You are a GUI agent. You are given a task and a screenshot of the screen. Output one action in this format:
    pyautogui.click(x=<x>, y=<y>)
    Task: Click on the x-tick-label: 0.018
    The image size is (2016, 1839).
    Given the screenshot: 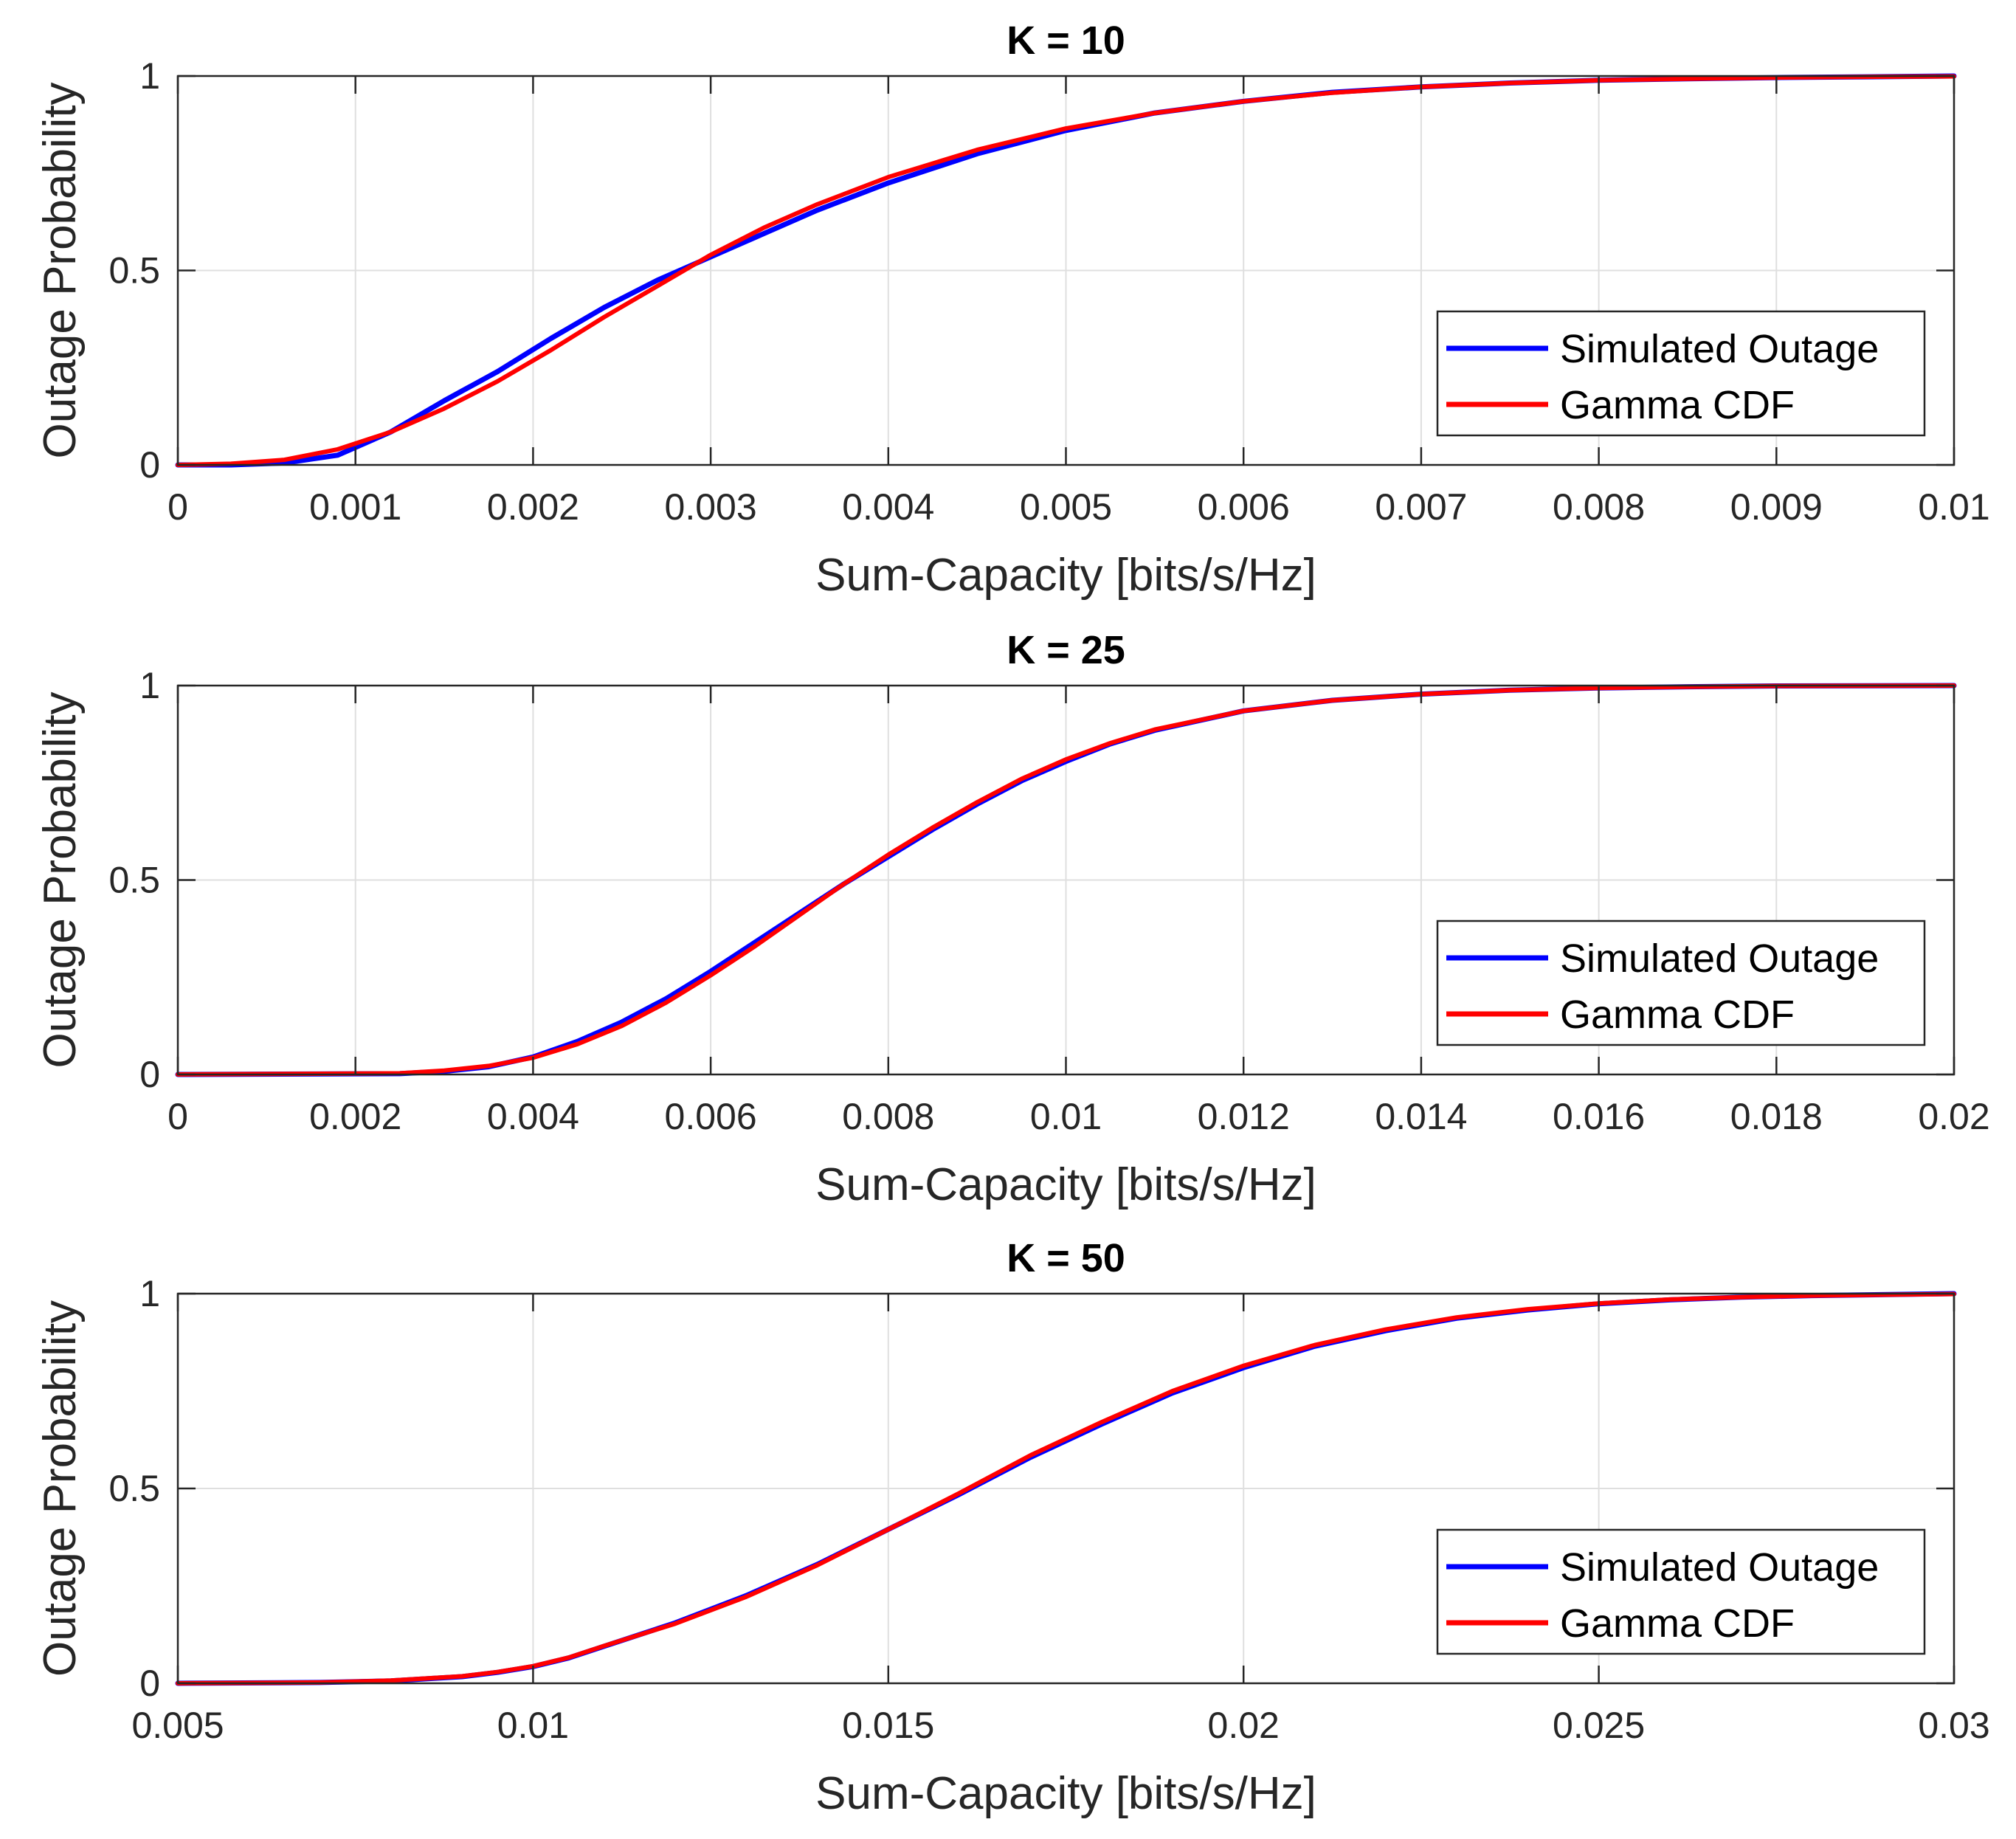 What is the action you would take?
    pyautogui.click(x=1776, y=1116)
    